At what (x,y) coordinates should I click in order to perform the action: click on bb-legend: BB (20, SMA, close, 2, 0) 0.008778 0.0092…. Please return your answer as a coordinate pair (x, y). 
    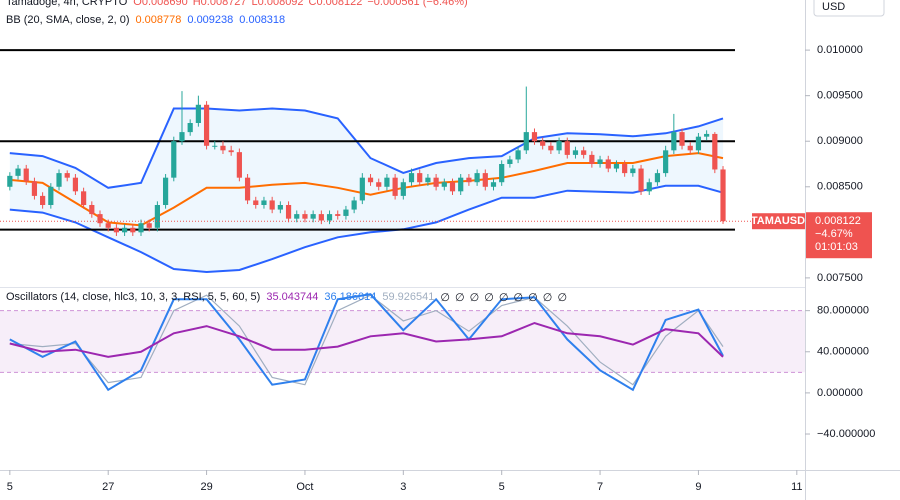
    Looking at the image, I should click on (145, 20).